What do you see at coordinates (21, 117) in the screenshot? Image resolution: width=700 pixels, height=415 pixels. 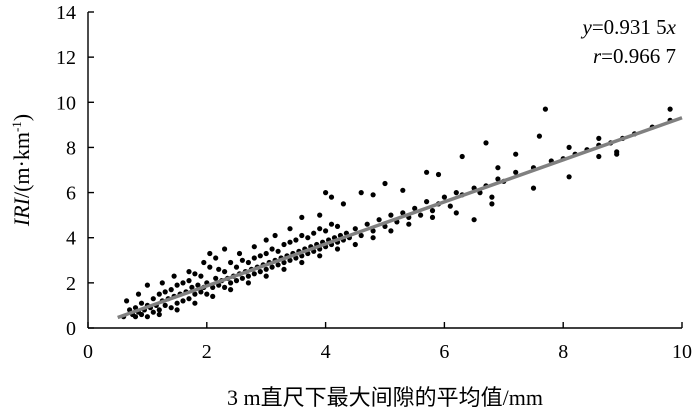 I see `y-axis-title-close: )` at bounding box center [21, 117].